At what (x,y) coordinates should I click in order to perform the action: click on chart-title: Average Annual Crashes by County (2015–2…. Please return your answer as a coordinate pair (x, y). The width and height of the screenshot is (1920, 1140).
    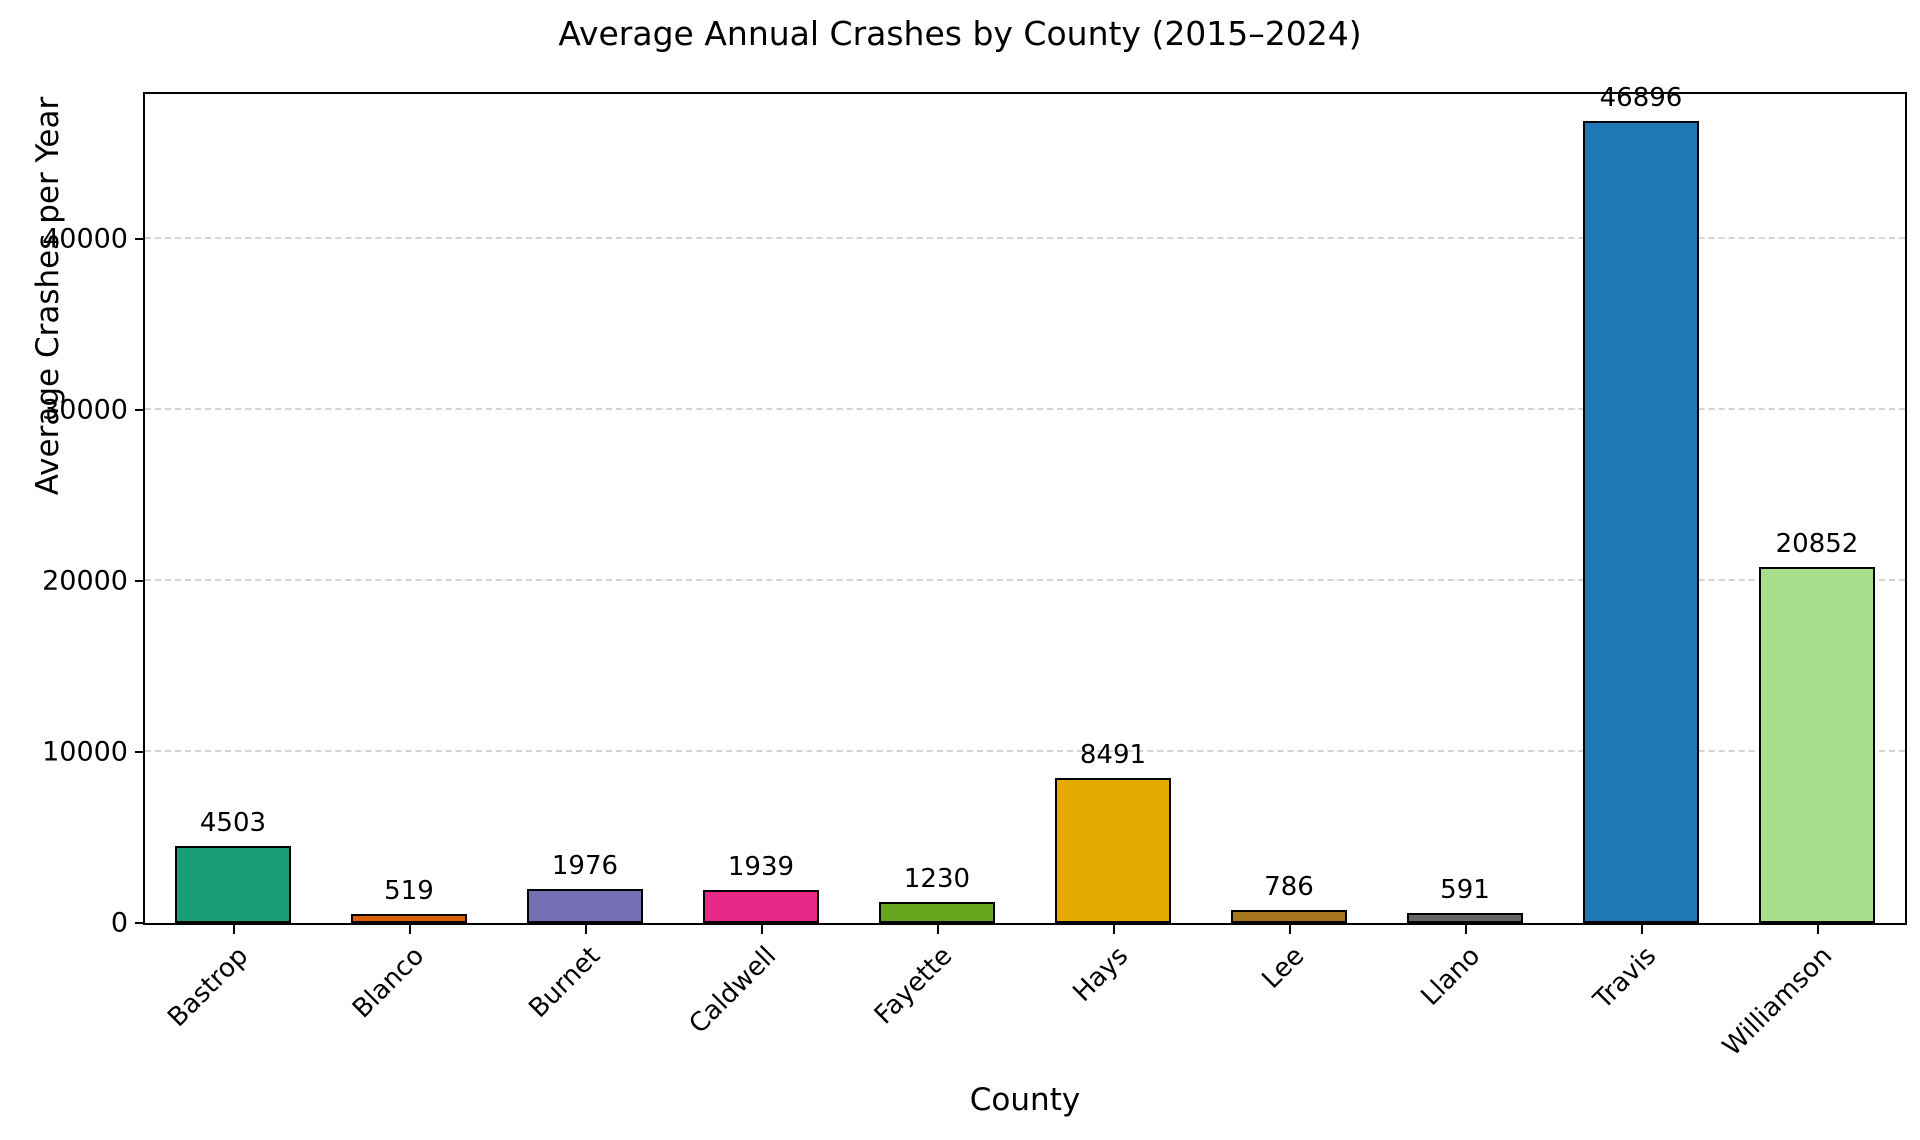
    Looking at the image, I should click on (960, 33).